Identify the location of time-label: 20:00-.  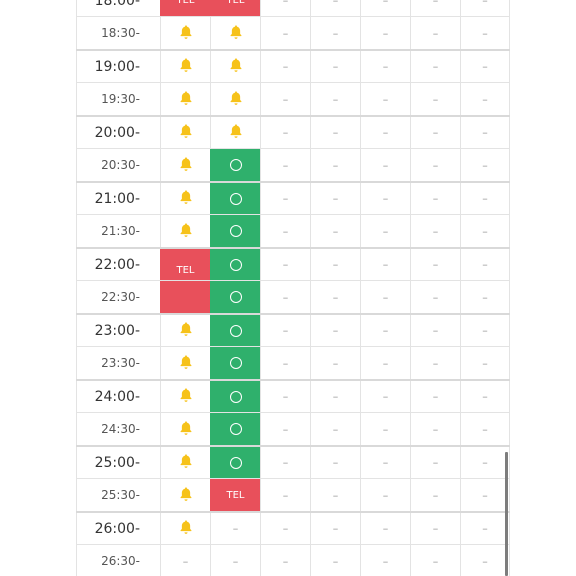
(118, 132).